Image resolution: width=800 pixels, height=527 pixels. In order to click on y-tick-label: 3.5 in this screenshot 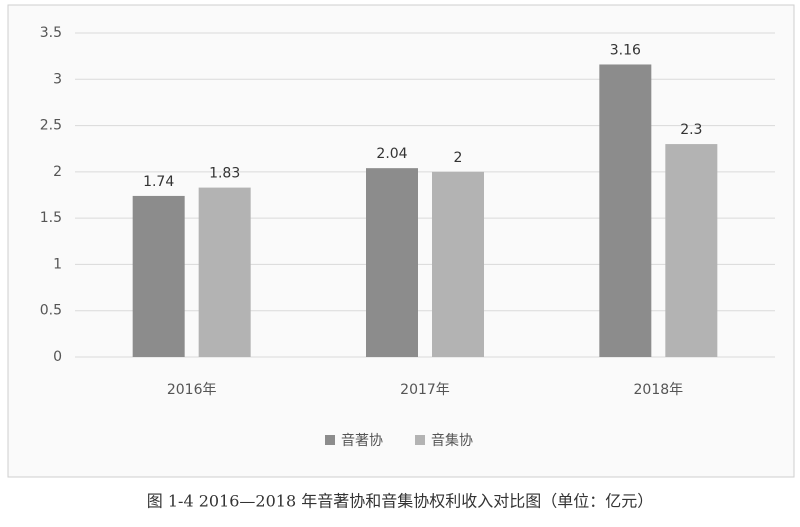, I will do `click(51, 33)`.